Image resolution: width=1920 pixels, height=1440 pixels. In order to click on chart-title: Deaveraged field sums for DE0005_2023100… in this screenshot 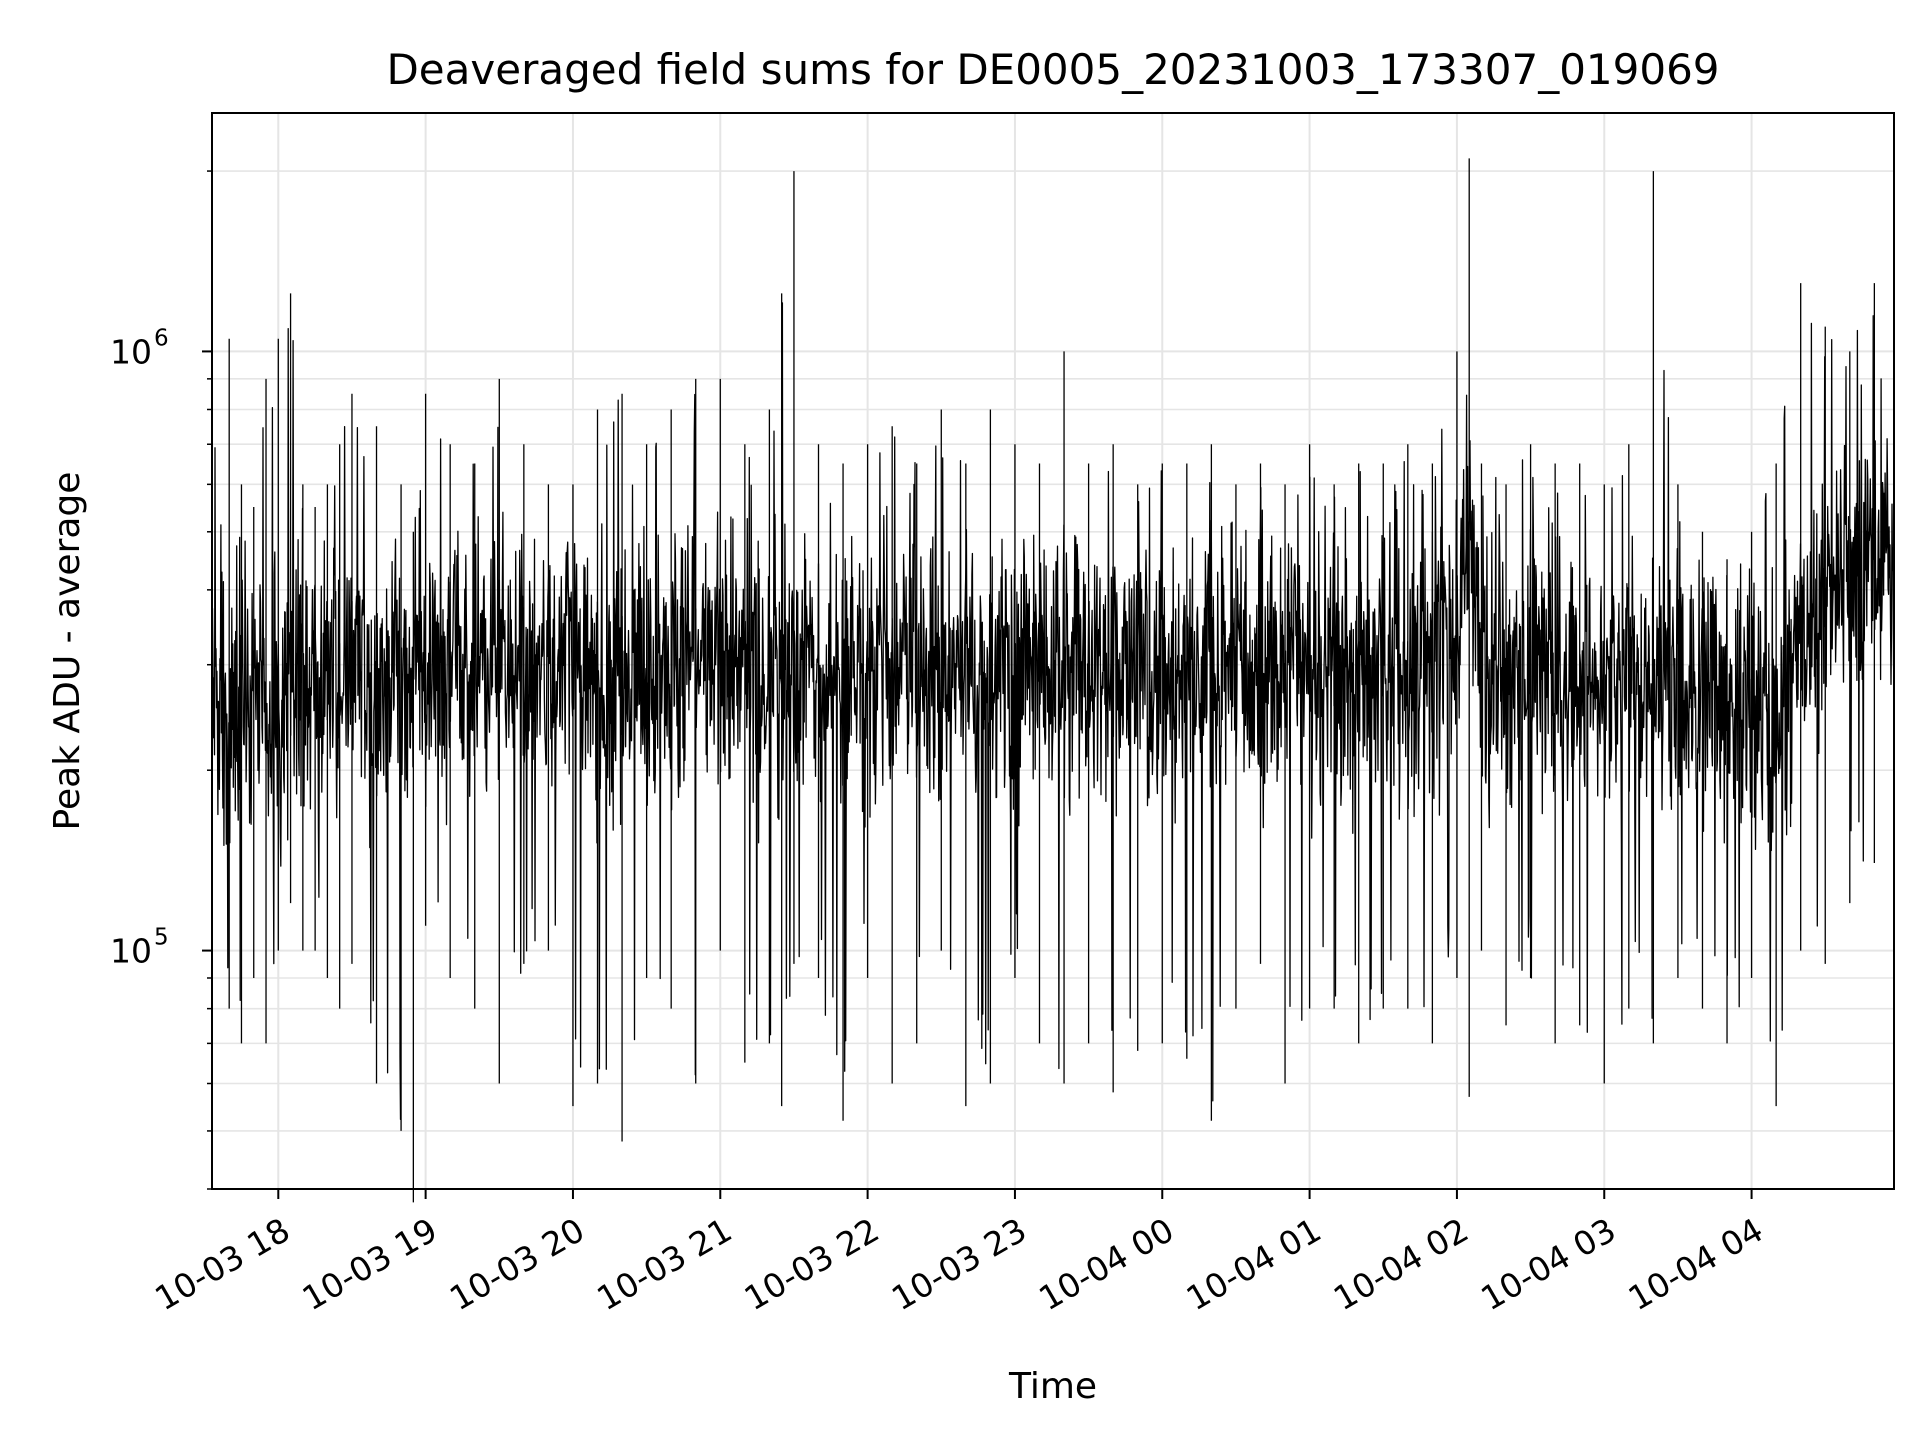, I will do `click(1052, 69)`.